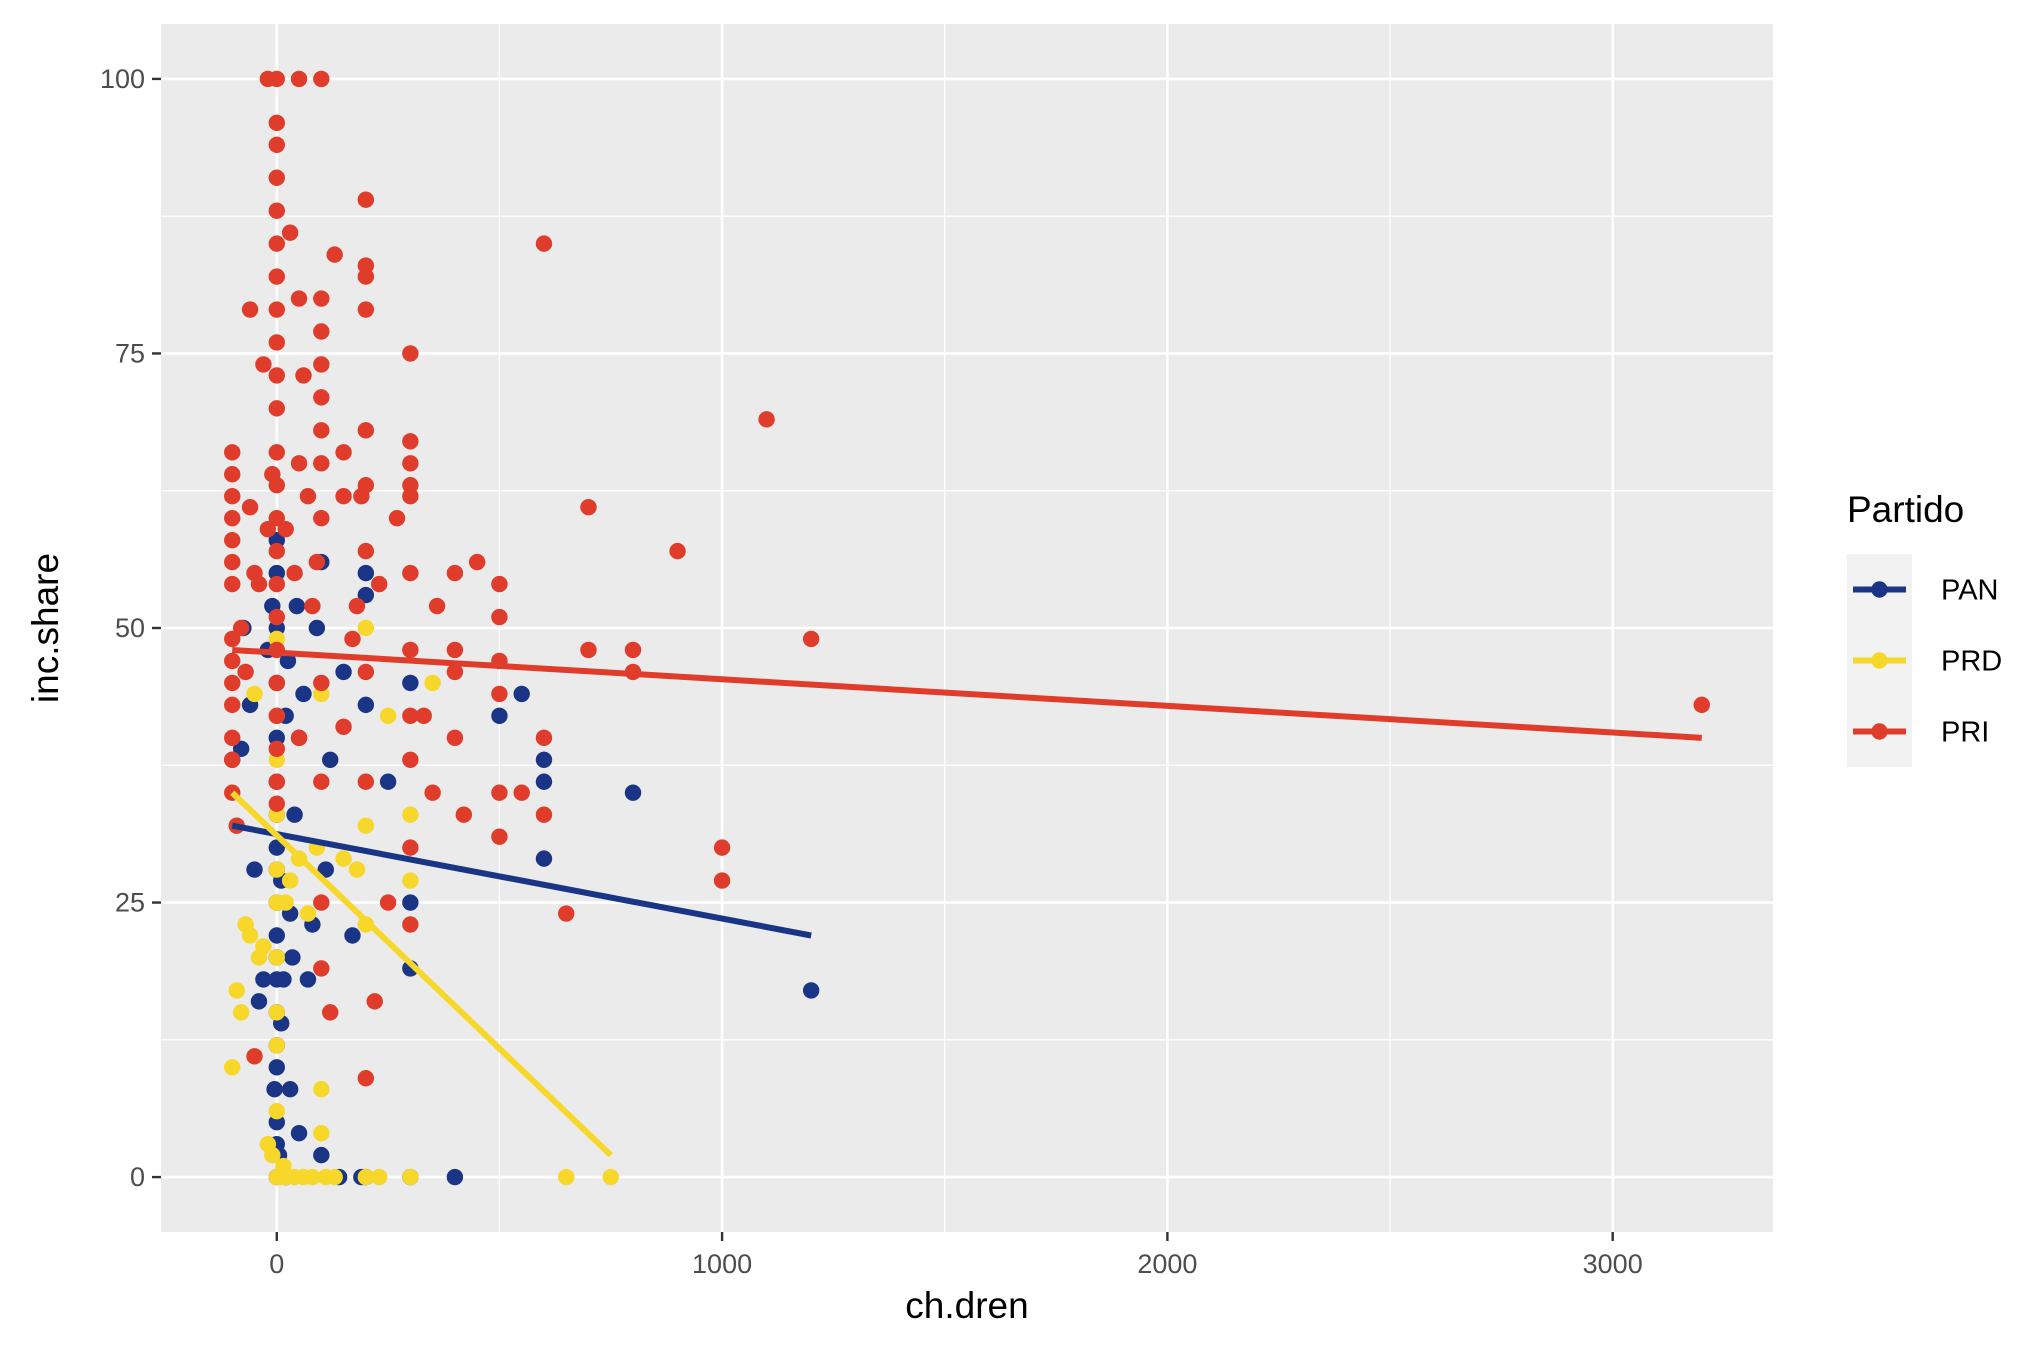  I want to click on y-tick-label: 0, so click(137, 1177).